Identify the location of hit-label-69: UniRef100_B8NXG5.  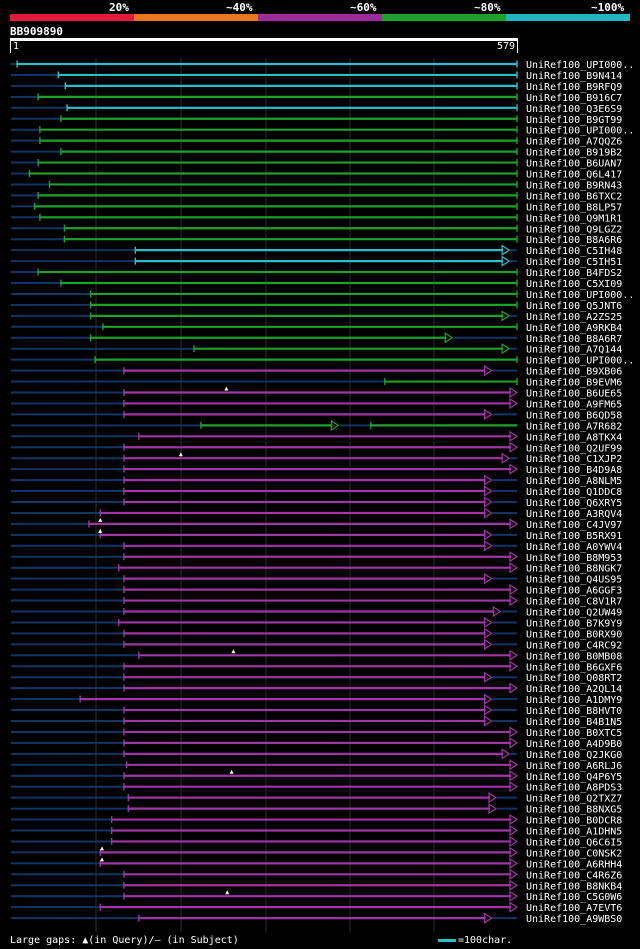
(574, 810).